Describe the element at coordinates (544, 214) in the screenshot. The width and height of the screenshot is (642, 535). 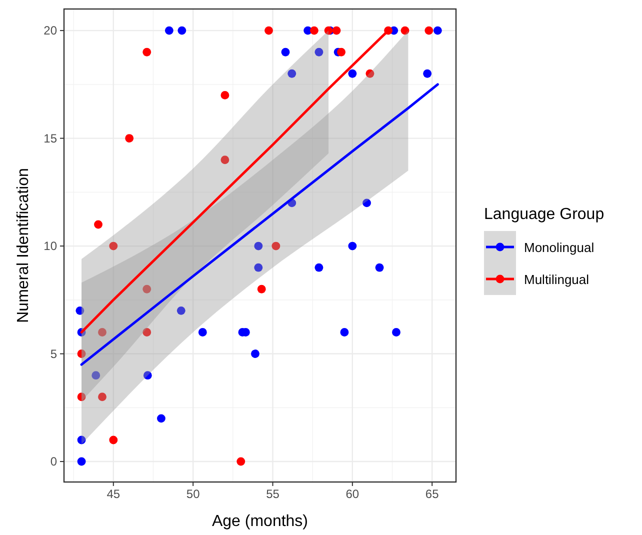
I see `legend-title: Language Group` at that location.